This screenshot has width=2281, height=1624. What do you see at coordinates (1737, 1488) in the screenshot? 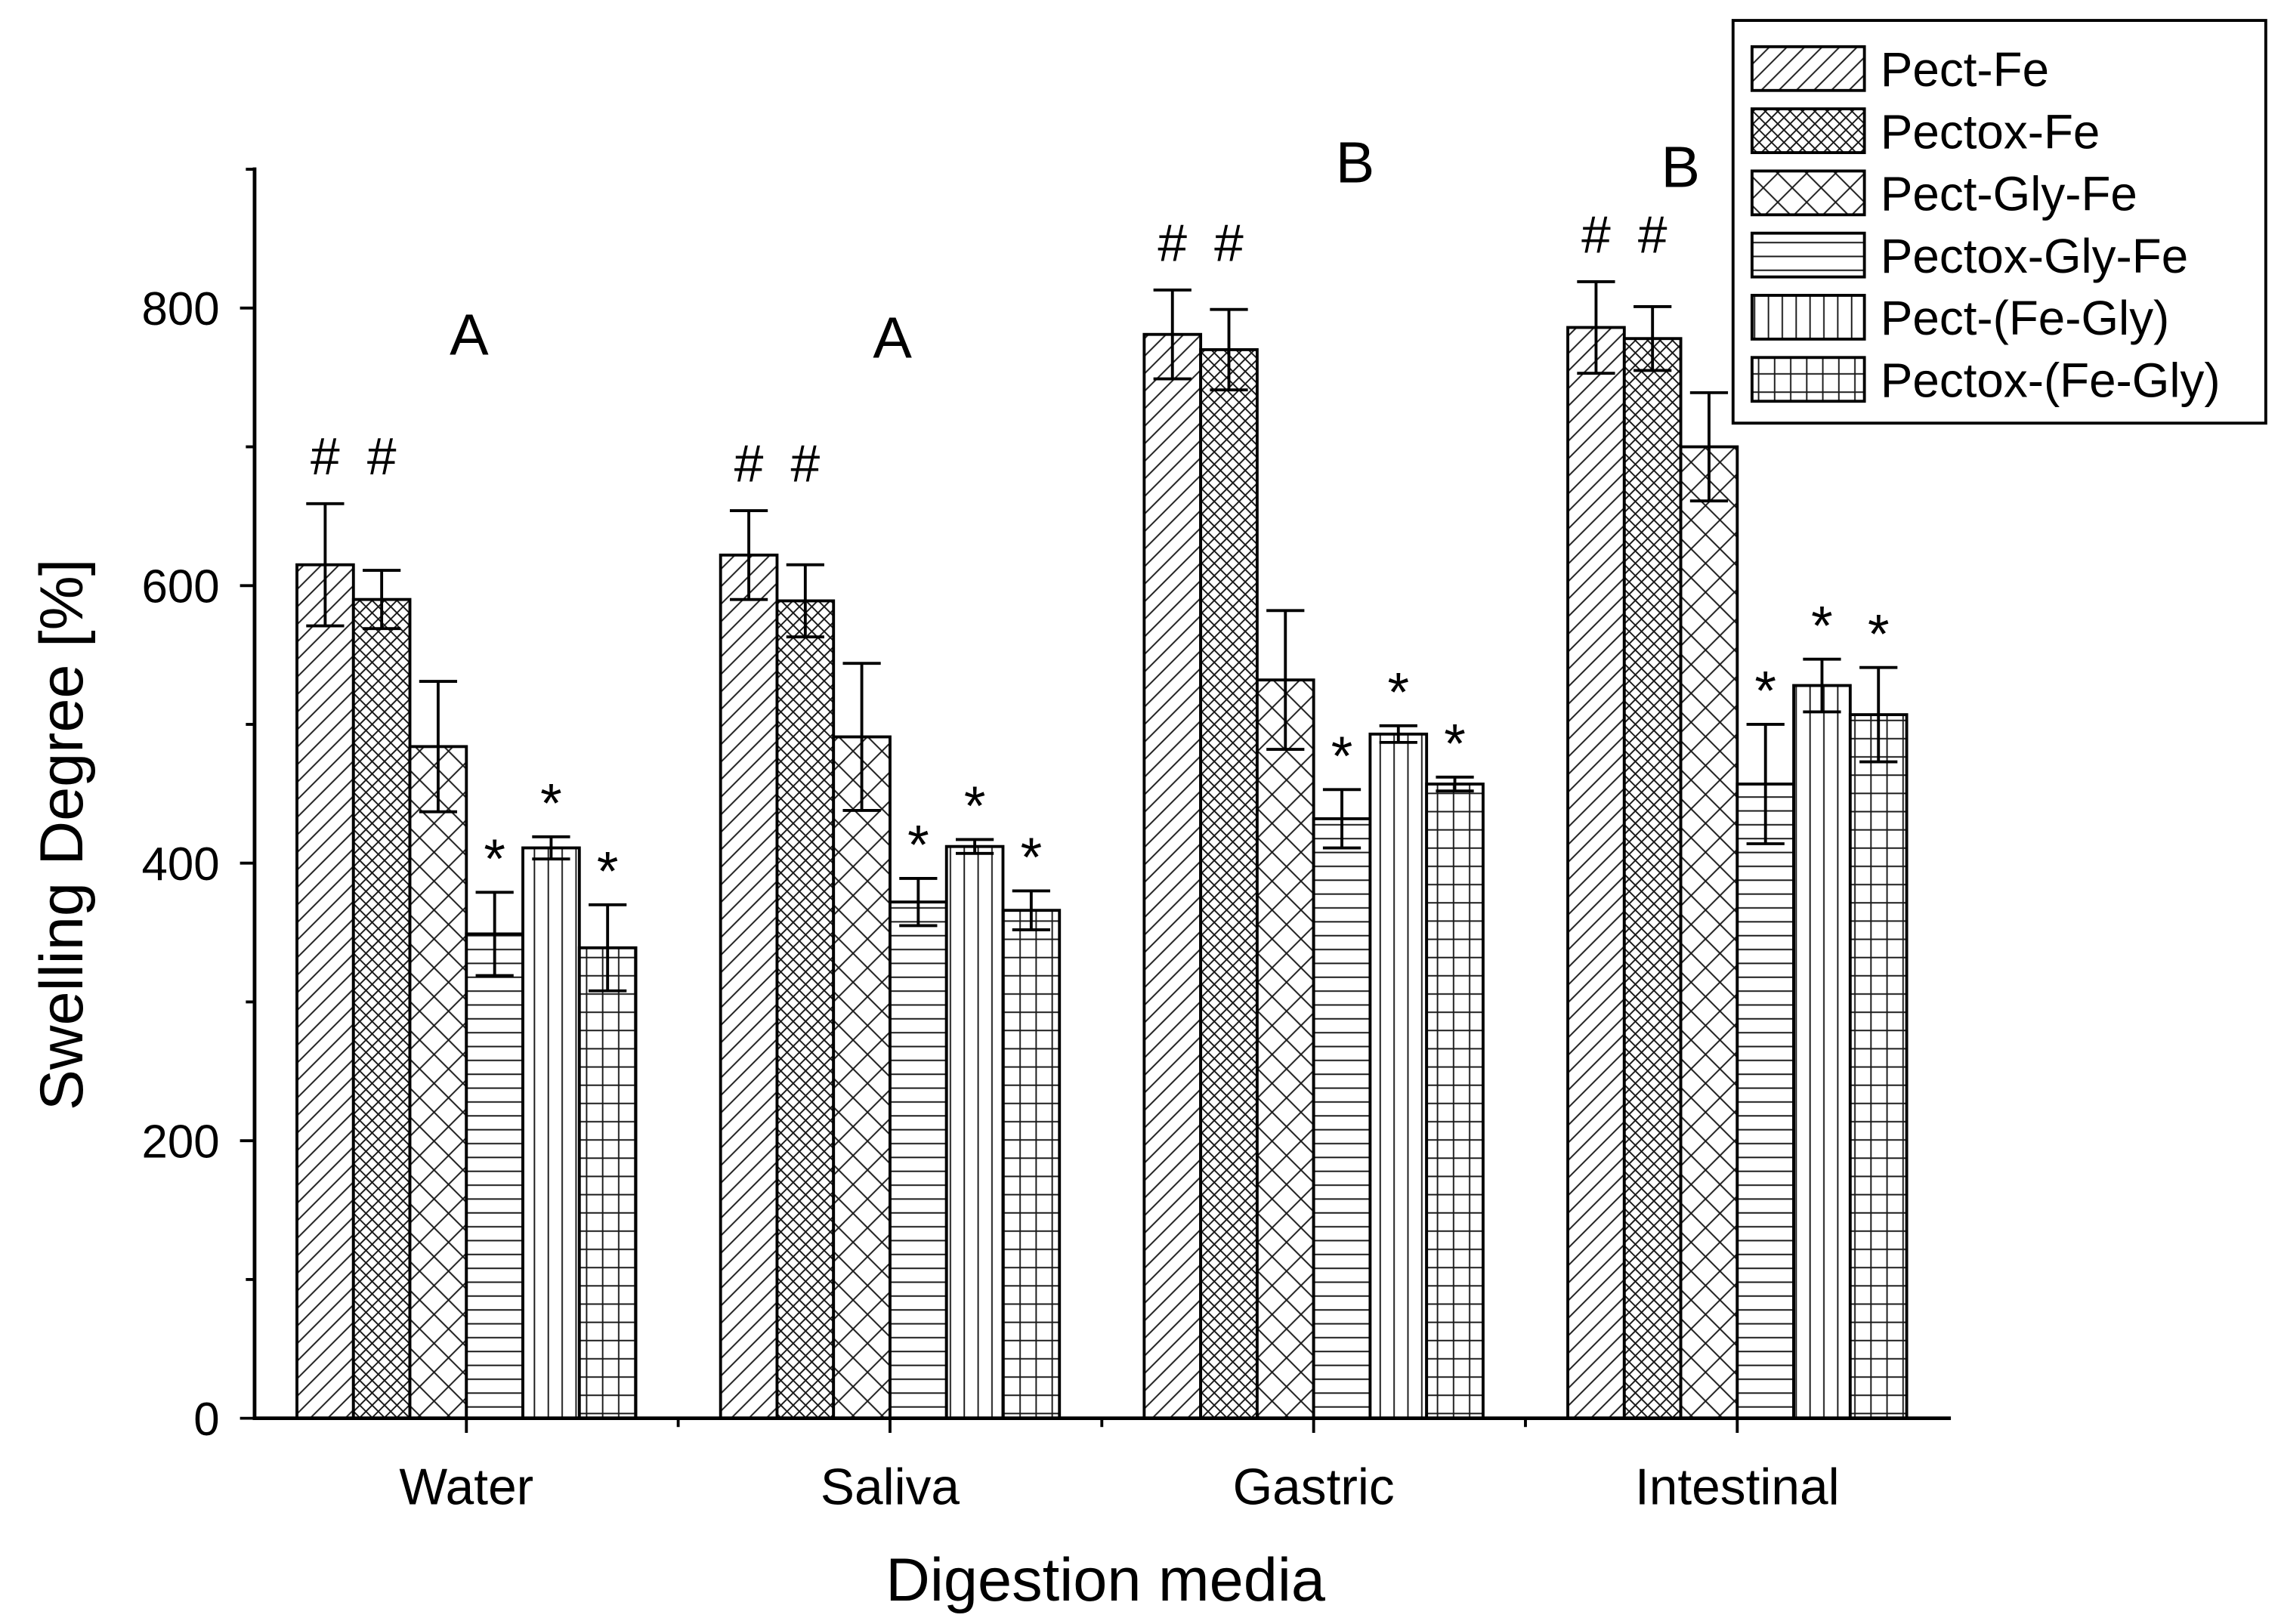
I see `x-category-label-intestinal: Intestinal` at bounding box center [1737, 1488].